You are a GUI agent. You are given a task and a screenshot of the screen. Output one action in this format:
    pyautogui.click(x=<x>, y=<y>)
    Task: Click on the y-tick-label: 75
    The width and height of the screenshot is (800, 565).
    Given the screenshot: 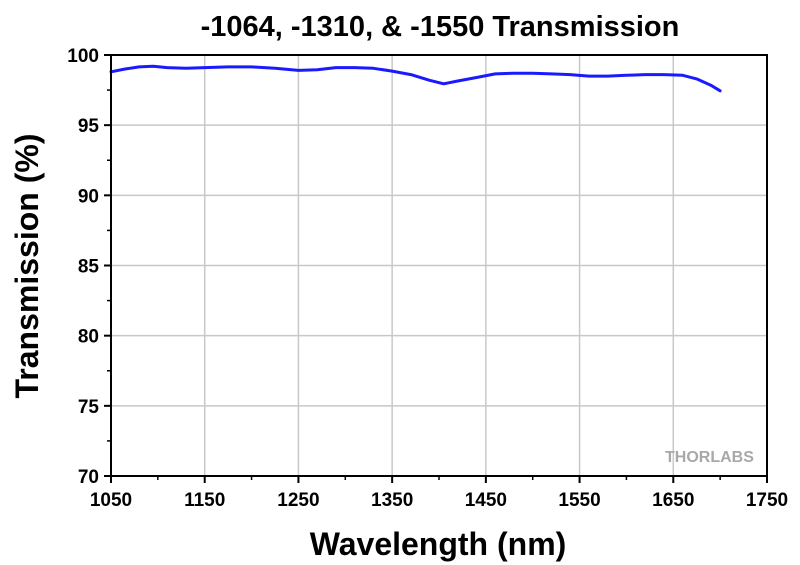 What is the action you would take?
    pyautogui.click(x=89, y=407)
    